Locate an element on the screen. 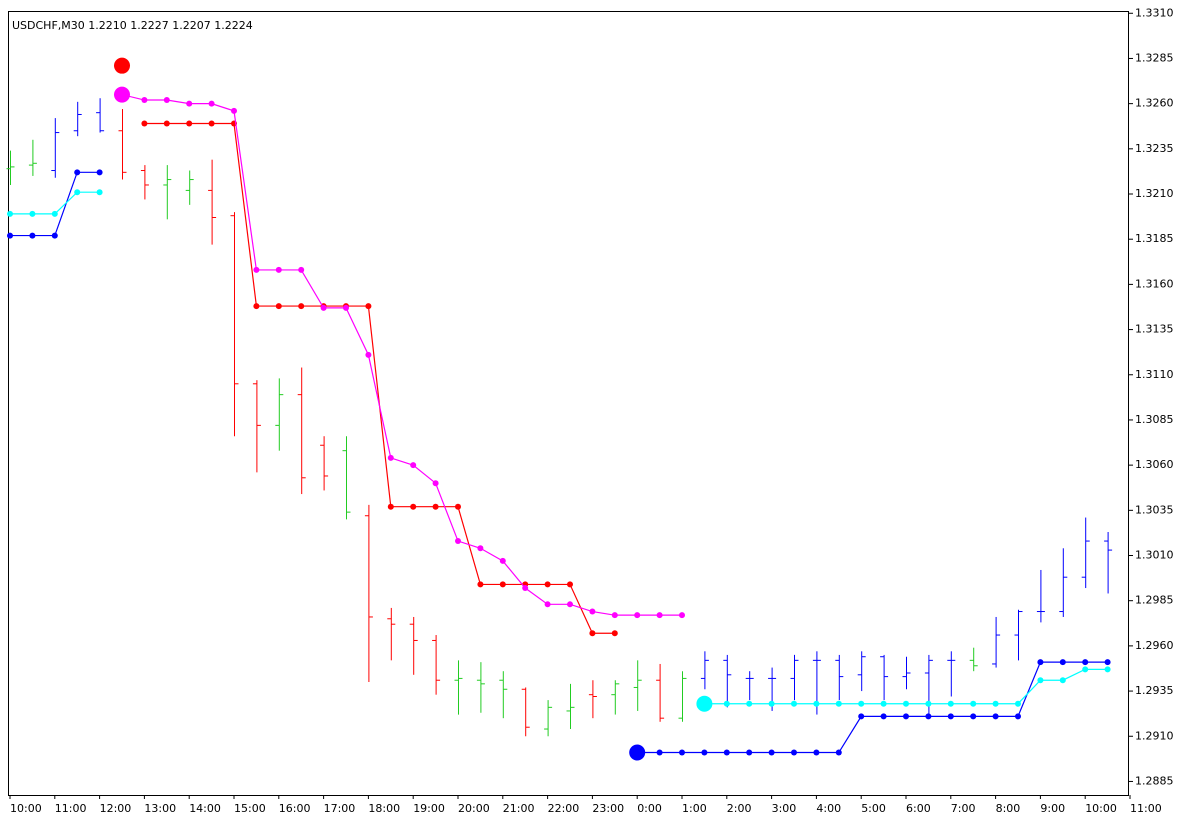 This screenshot has height=819, width=1186. x-tick-label: 9:00 is located at coordinates (1052, 808).